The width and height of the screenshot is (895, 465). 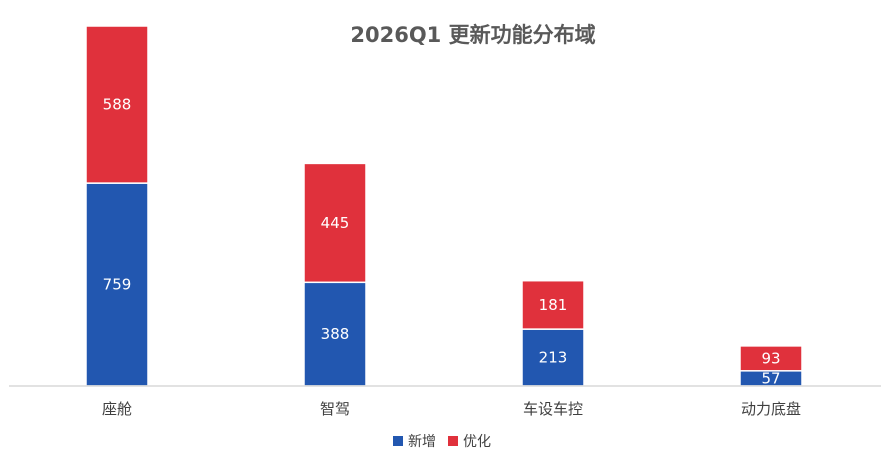 I want to click on data-label-series2-3: 93, so click(x=770, y=358).